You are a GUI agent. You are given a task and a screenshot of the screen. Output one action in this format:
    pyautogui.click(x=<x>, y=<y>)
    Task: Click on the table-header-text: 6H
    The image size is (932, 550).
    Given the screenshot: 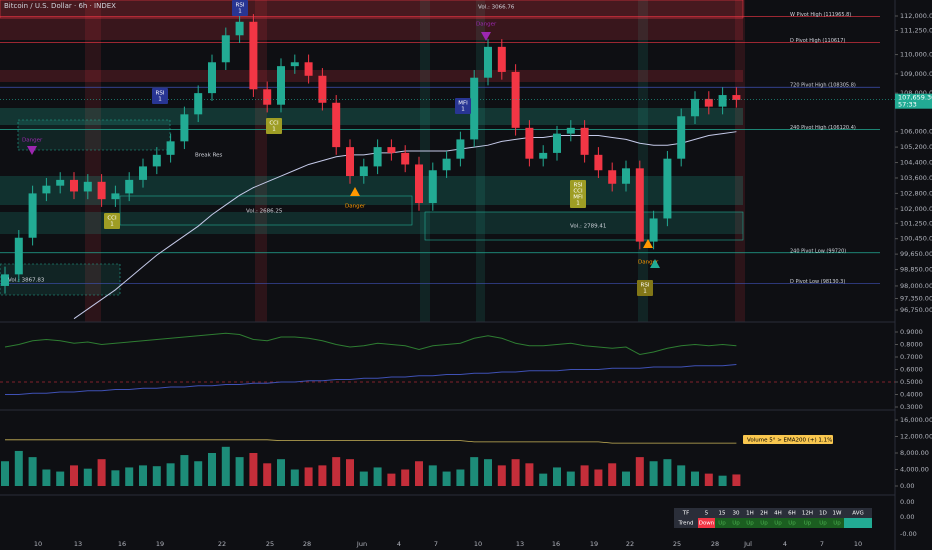 What is the action you would take?
    pyautogui.click(x=792, y=514)
    